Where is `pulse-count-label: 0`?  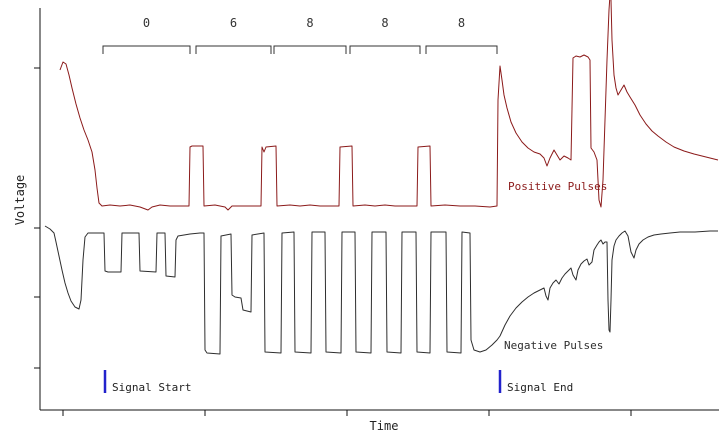 pulse-count-label: 0 is located at coordinates (146, 23).